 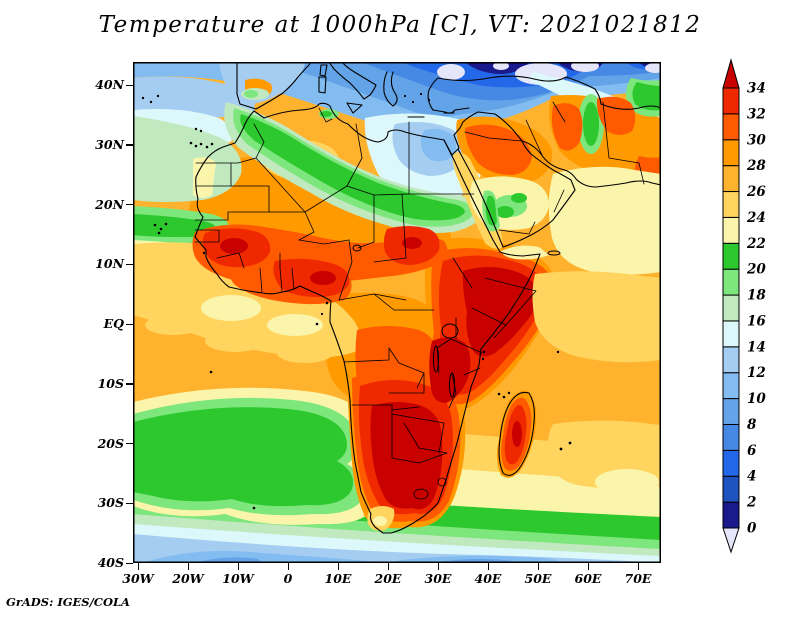 What do you see at coordinates (109, 144) in the screenshot?
I see `lat-tick-label: 30N` at bounding box center [109, 144].